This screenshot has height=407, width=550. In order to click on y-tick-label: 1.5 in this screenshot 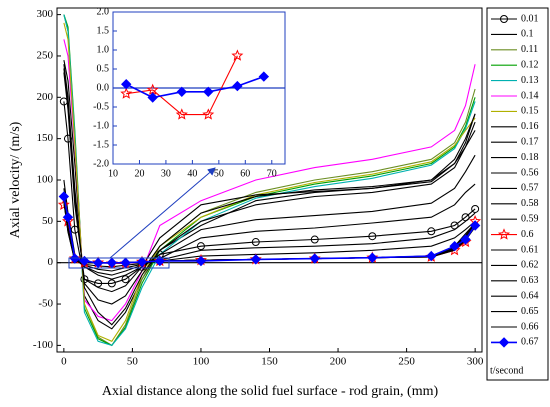, I will do `click(103, 30)`.